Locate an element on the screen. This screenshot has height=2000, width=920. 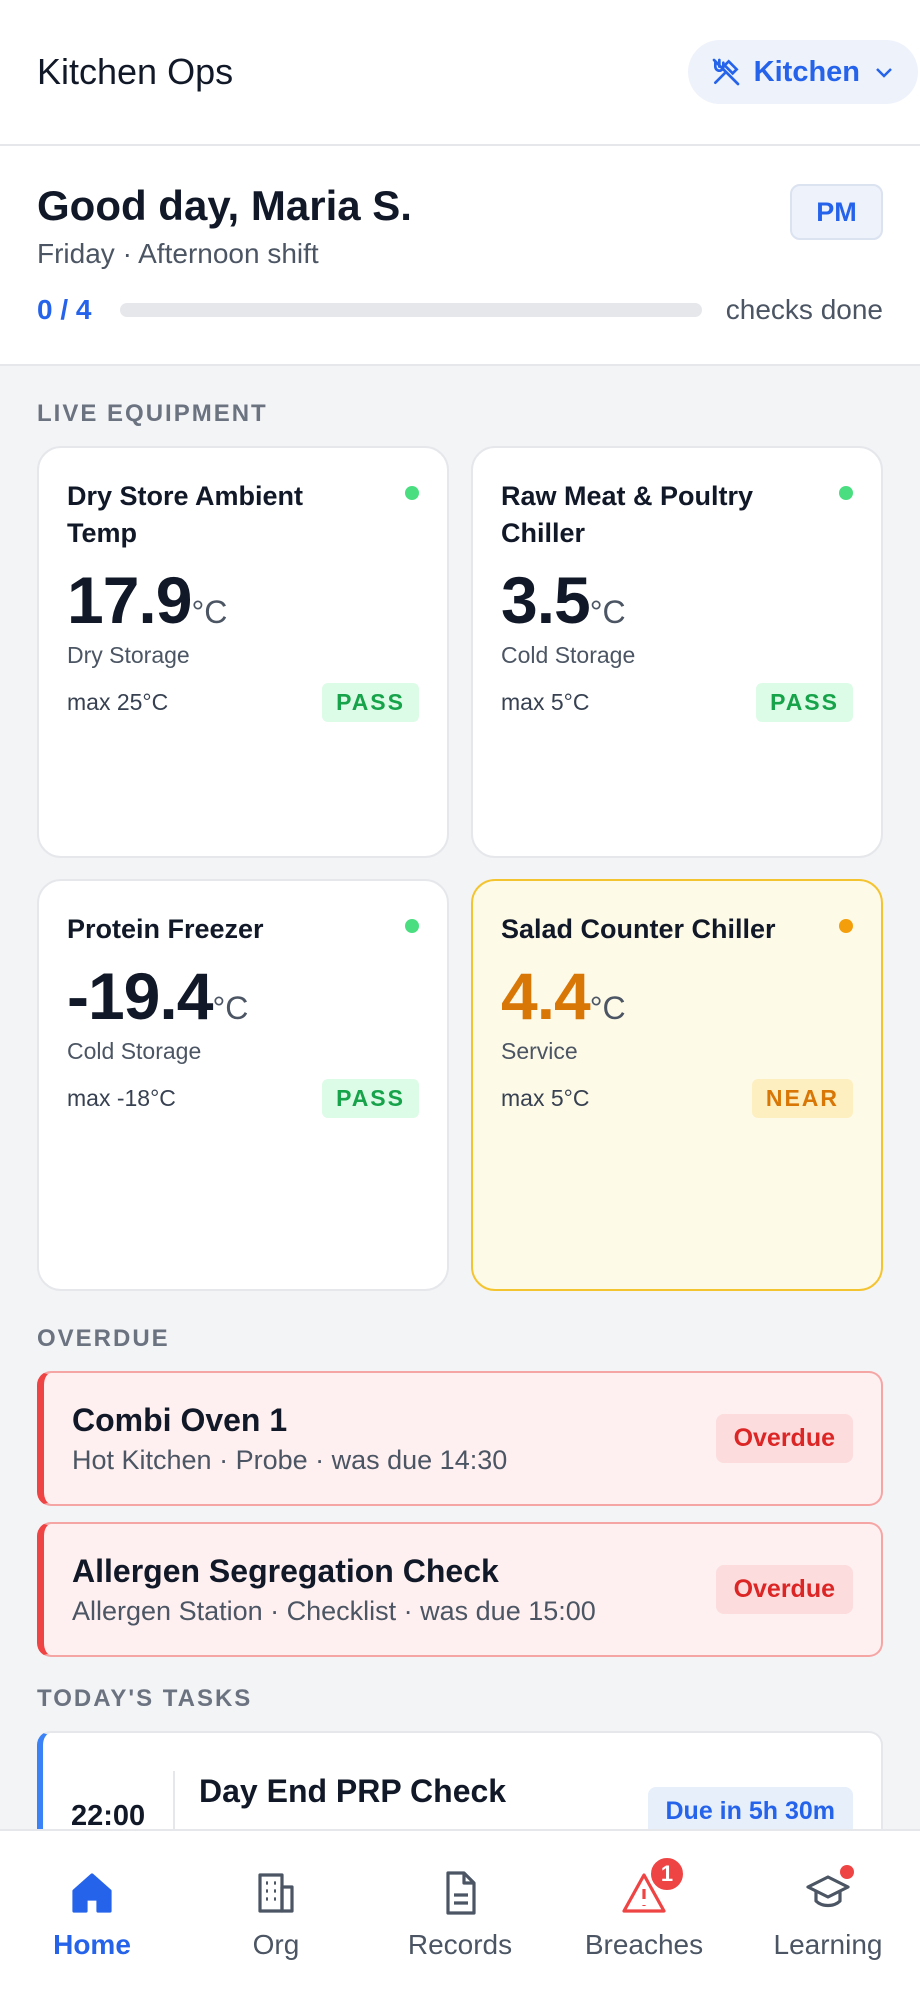
notification-dot is located at coordinates (847, 1872).